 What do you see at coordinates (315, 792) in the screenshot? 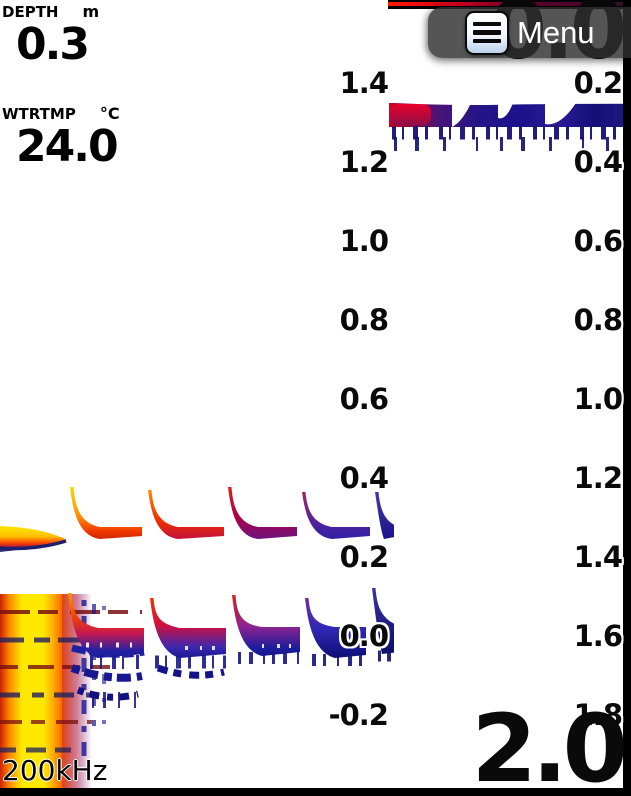
I see `bottom-border-bar` at bounding box center [315, 792].